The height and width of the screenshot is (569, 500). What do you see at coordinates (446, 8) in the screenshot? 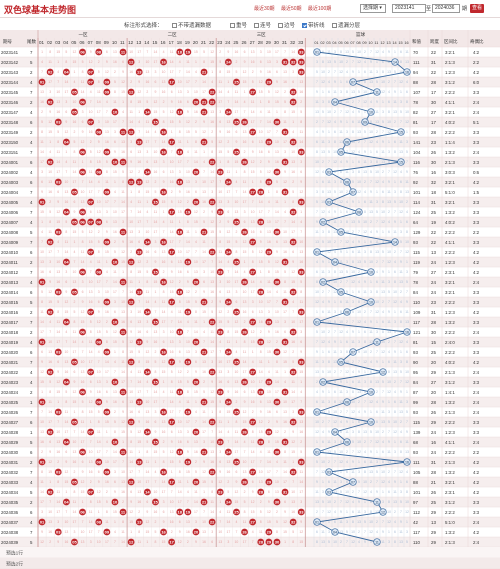
I see `to-period-input: 2024036` at bounding box center [446, 8].